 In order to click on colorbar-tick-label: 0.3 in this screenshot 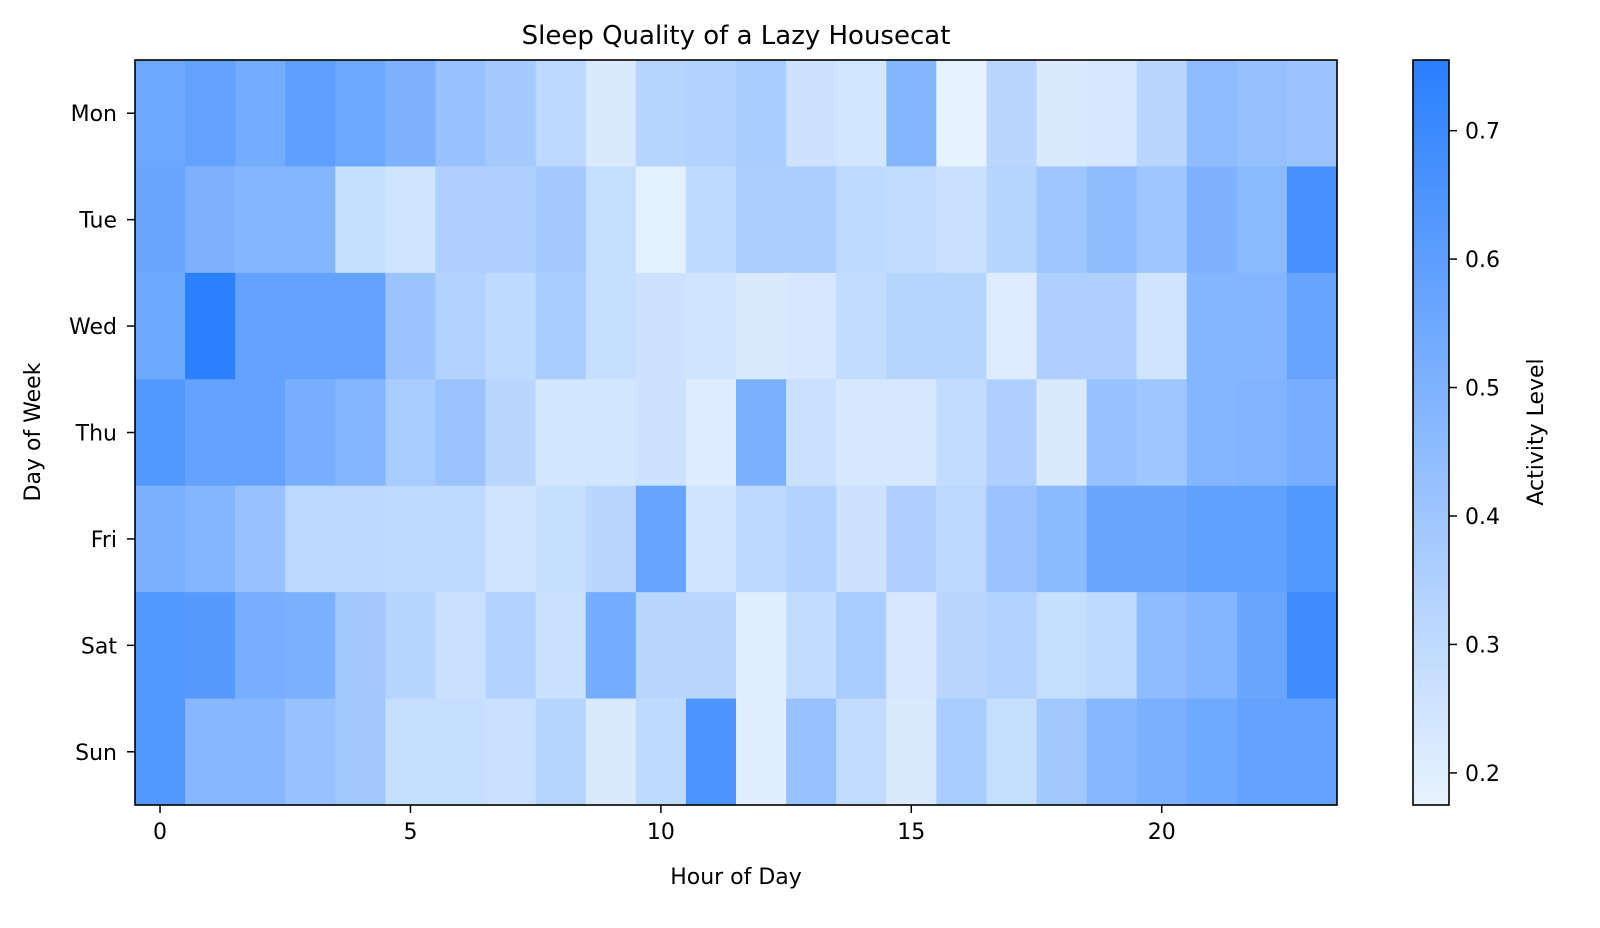, I will do `click(1482, 645)`.